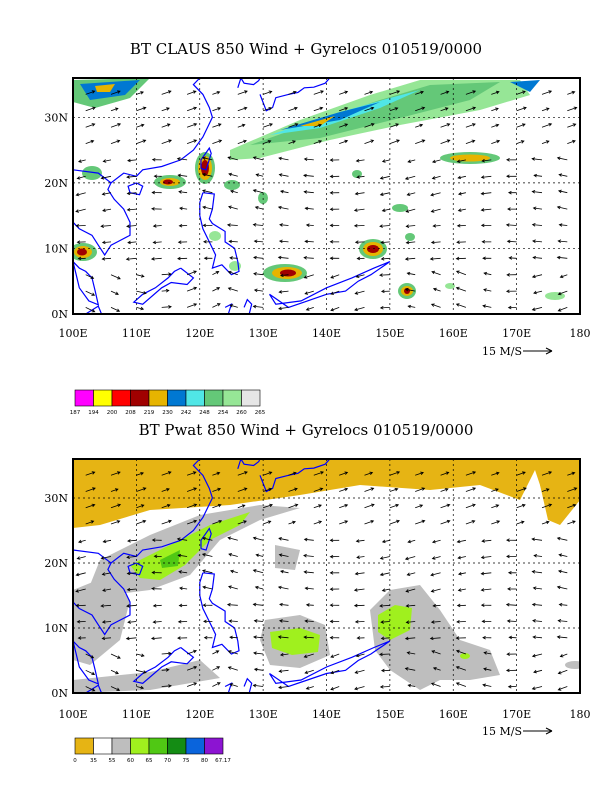 The width and height of the screenshot is (612, 792). Describe the element at coordinates (168, 402) in the screenshot. I see `top-colorbar: 187 194 200 208 219 230 242 248 254 260 265` at that location.